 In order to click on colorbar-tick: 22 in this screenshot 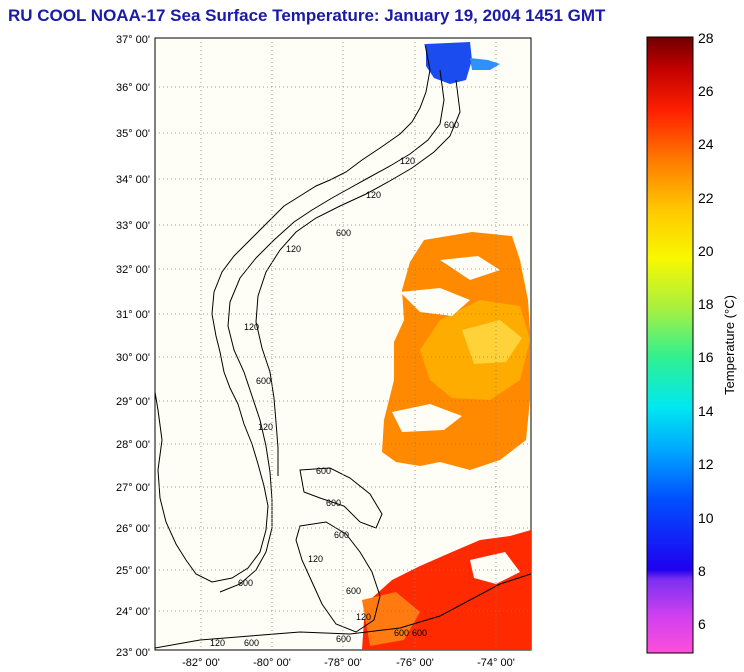, I will do `click(706, 198)`.